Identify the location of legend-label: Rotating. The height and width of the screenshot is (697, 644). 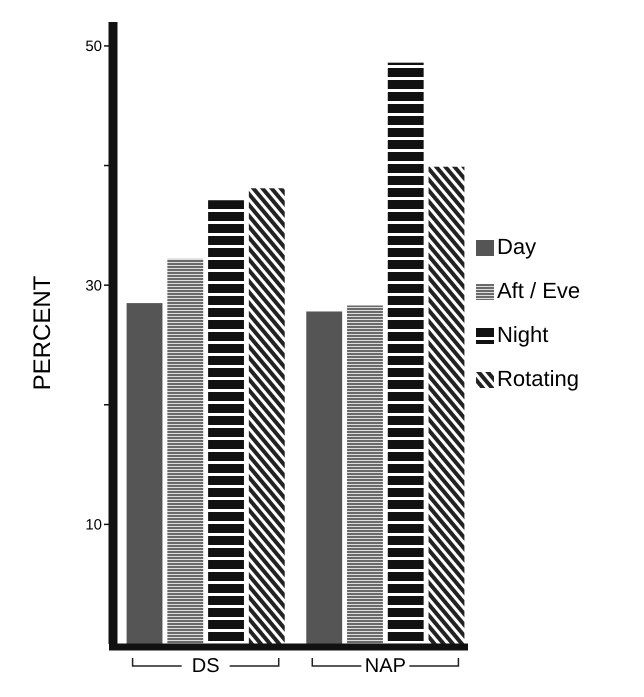
(538, 378).